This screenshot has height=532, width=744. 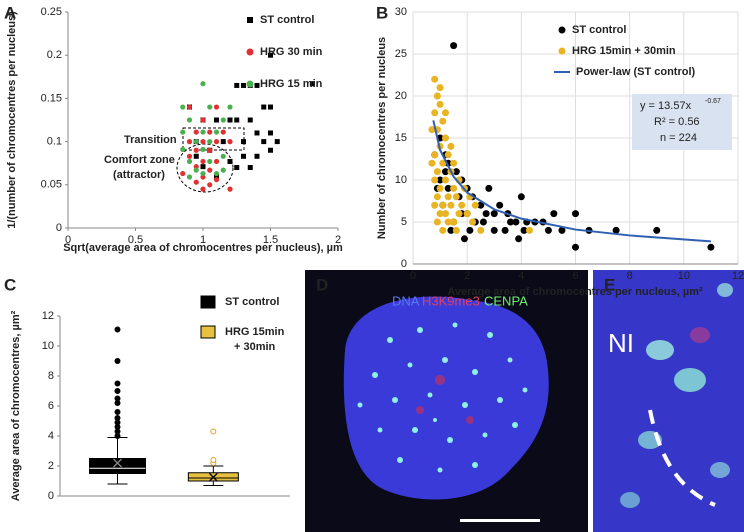 I want to click on chromocentres-zoom, so click(x=676, y=395).